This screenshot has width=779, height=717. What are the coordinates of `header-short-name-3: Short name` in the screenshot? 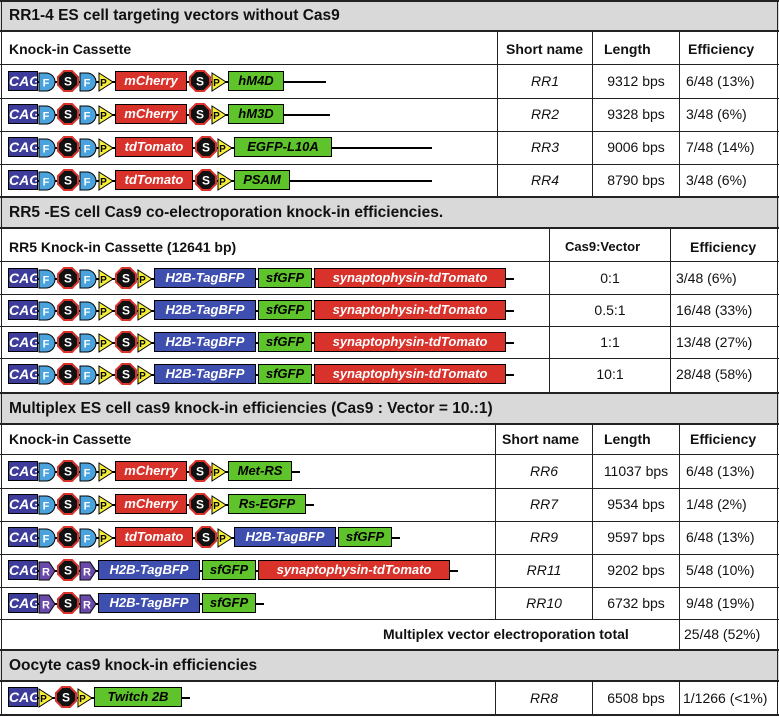 It's located at (541, 439).